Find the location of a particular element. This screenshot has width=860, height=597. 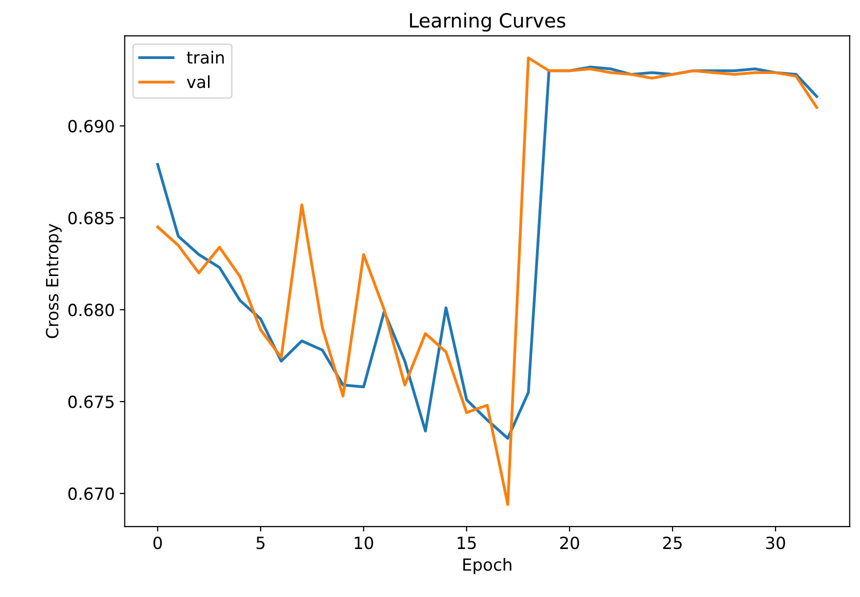

y-tick-label: 0.685 is located at coordinates (91, 218).